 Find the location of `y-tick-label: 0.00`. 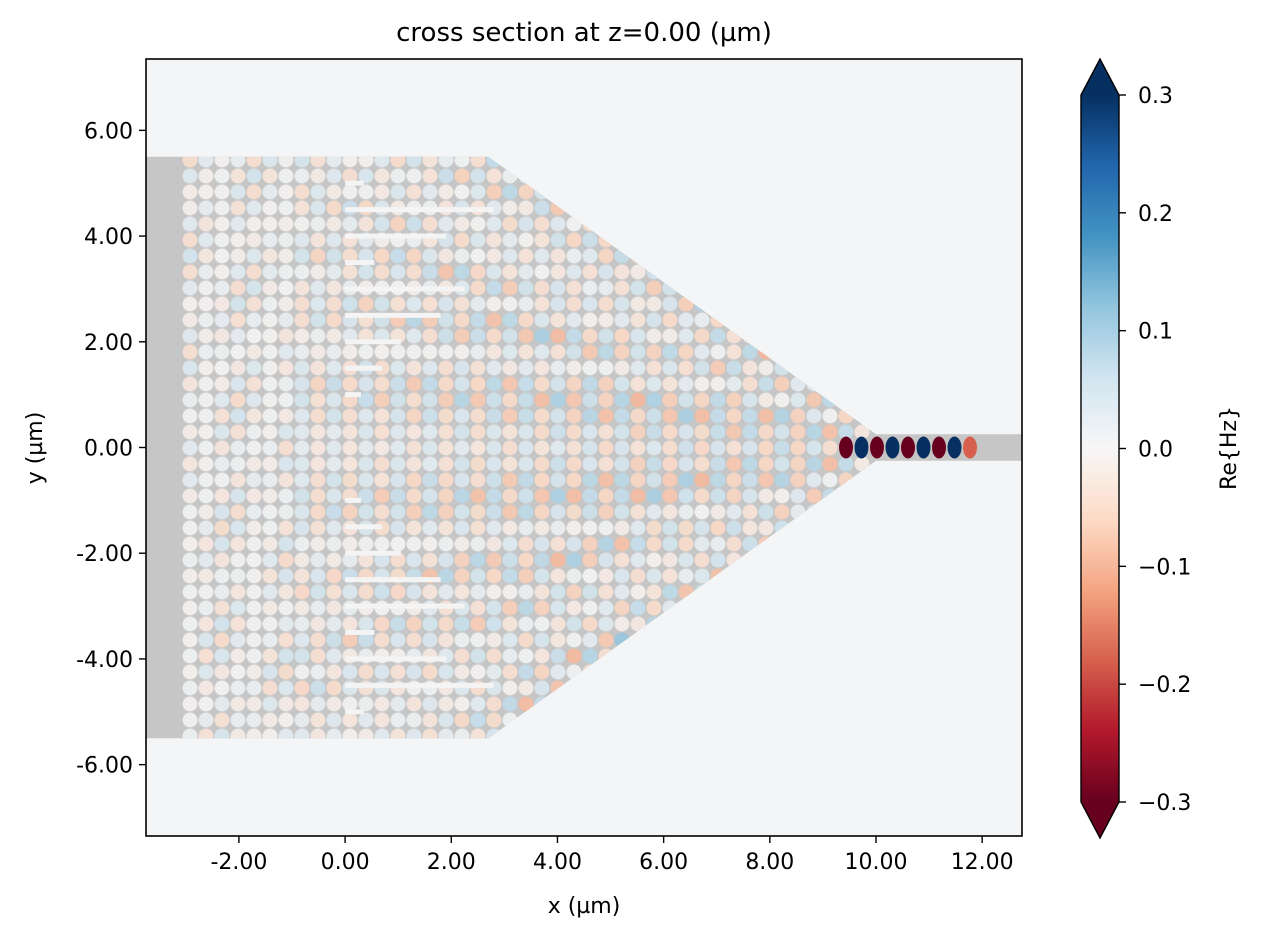

y-tick-label: 0.00 is located at coordinates (108, 449).